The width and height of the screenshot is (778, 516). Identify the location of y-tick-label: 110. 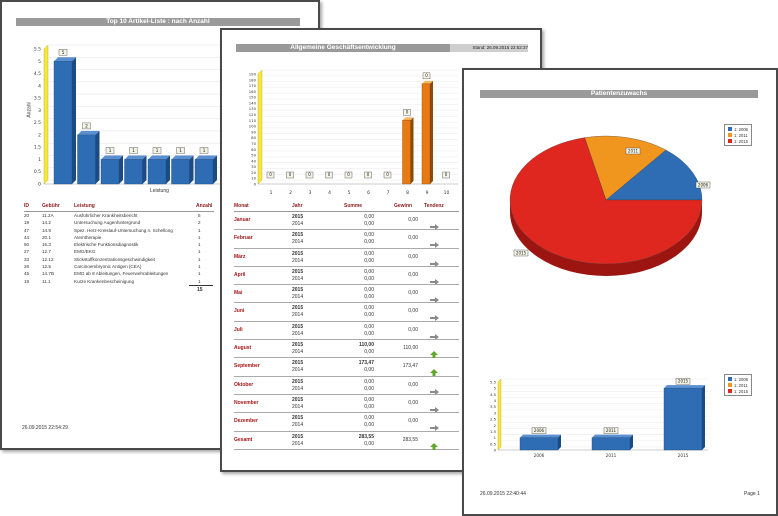
(253, 120).